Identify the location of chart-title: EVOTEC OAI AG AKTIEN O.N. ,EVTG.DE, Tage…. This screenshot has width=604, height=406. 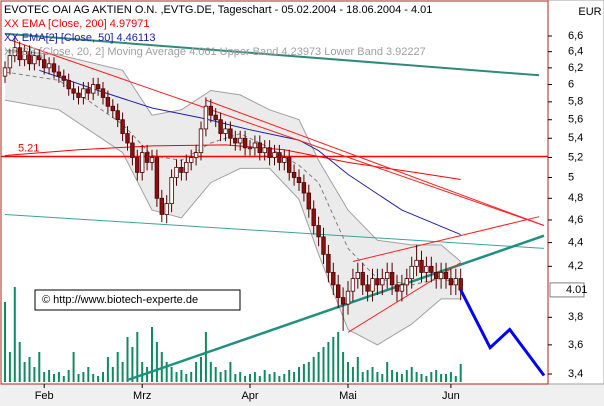
(218, 10).